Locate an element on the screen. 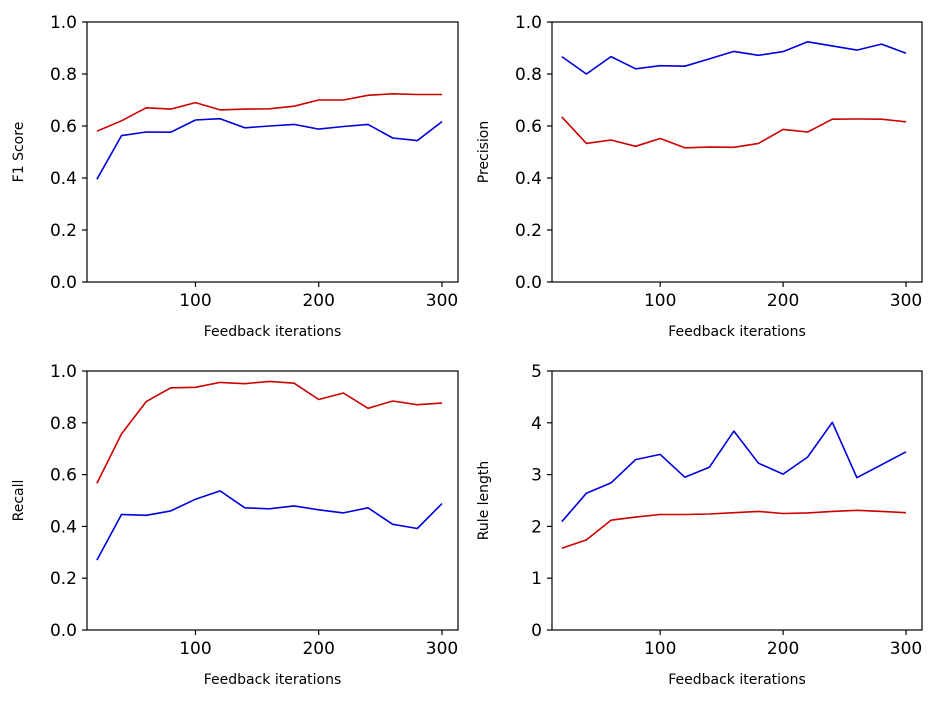  y-tick-label: 0 is located at coordinates (536, 631).